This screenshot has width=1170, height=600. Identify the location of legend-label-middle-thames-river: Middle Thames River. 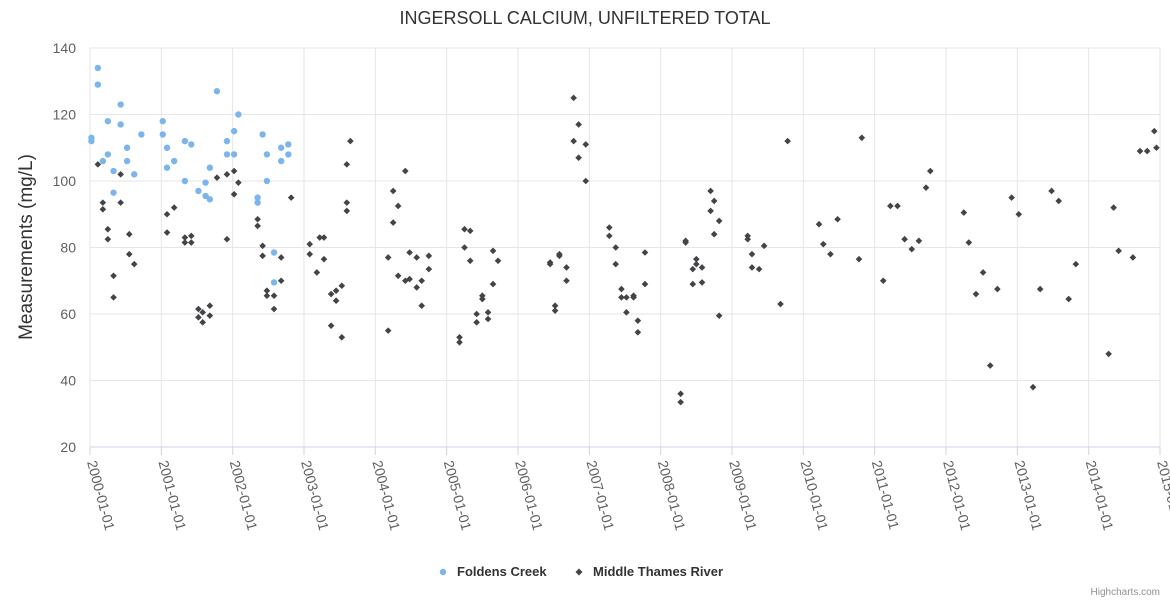
(658, 571).